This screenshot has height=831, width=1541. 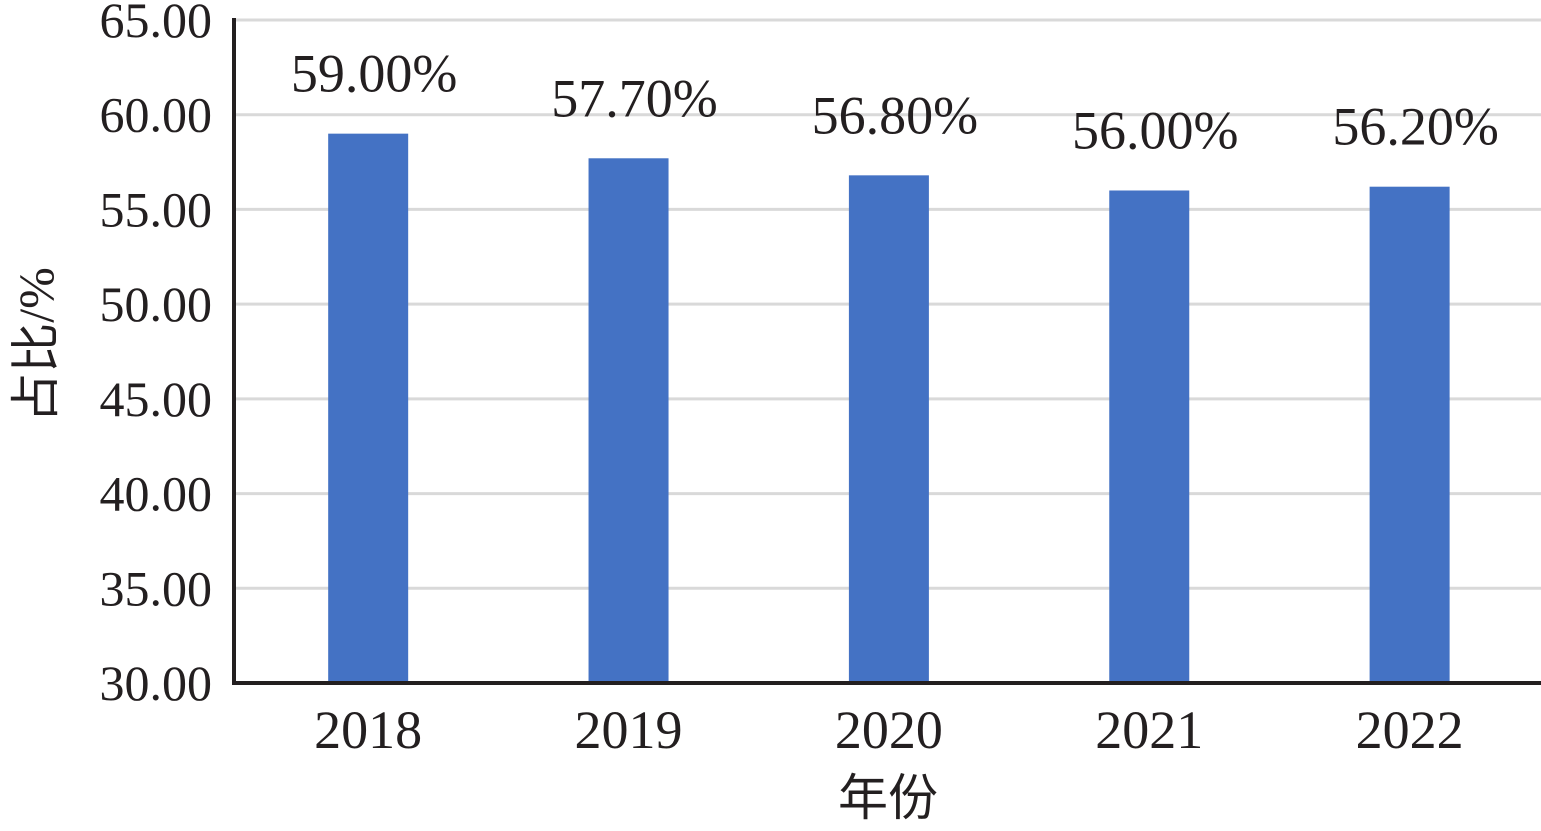 I want to click on data-label: 59.00%, so click(x=374, y=74).